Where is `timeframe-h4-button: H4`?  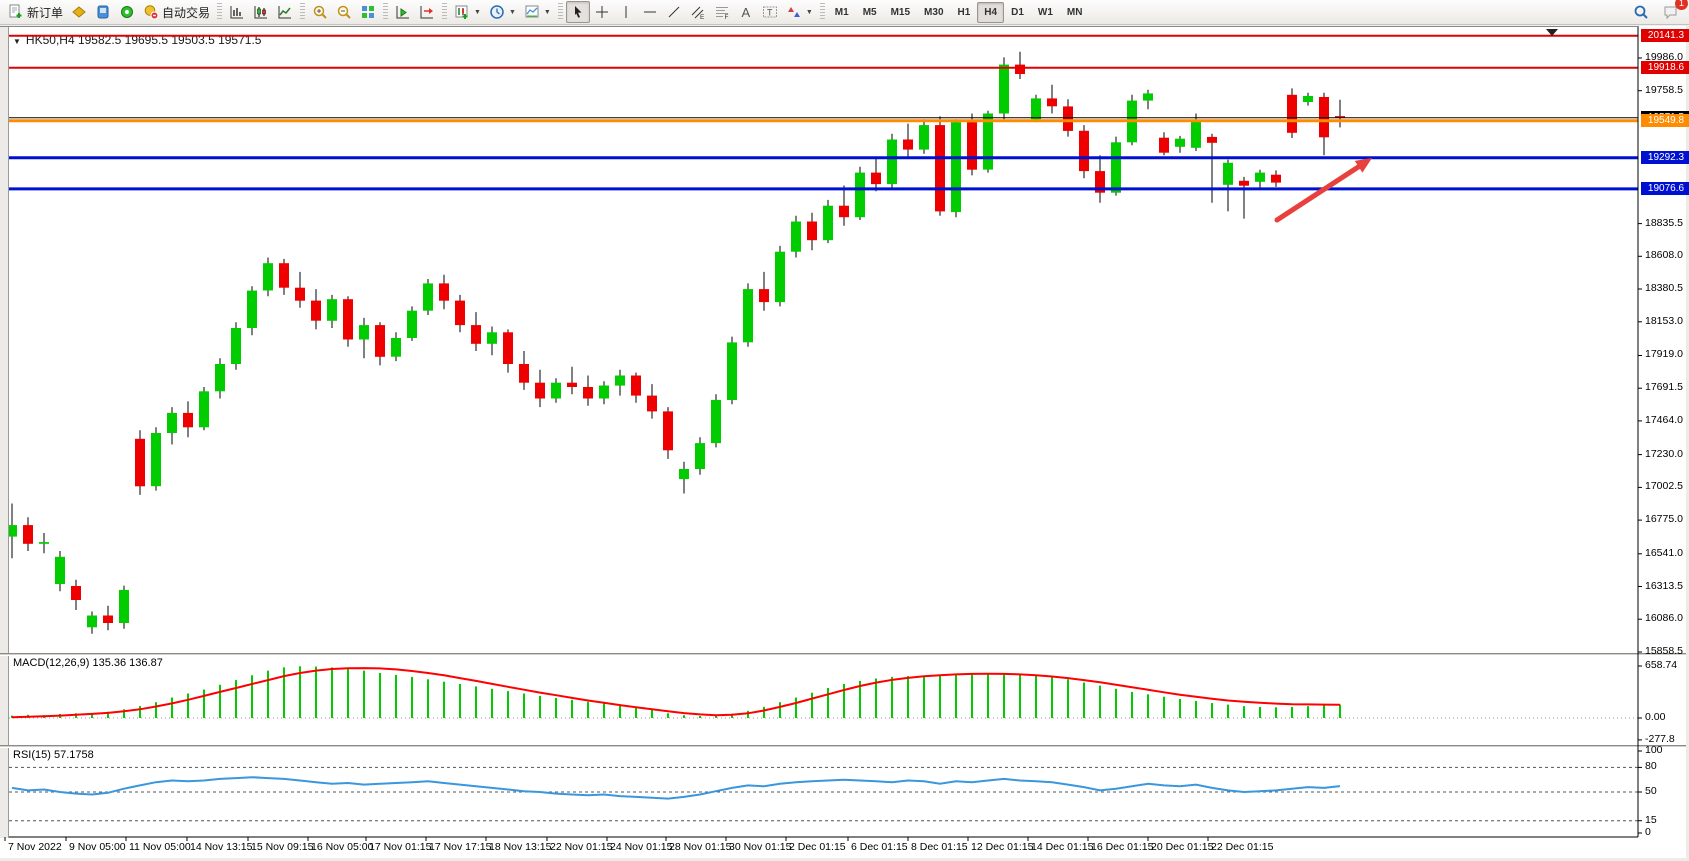
timeframe-h4-button: H4 is located at coordinates (991, 12).